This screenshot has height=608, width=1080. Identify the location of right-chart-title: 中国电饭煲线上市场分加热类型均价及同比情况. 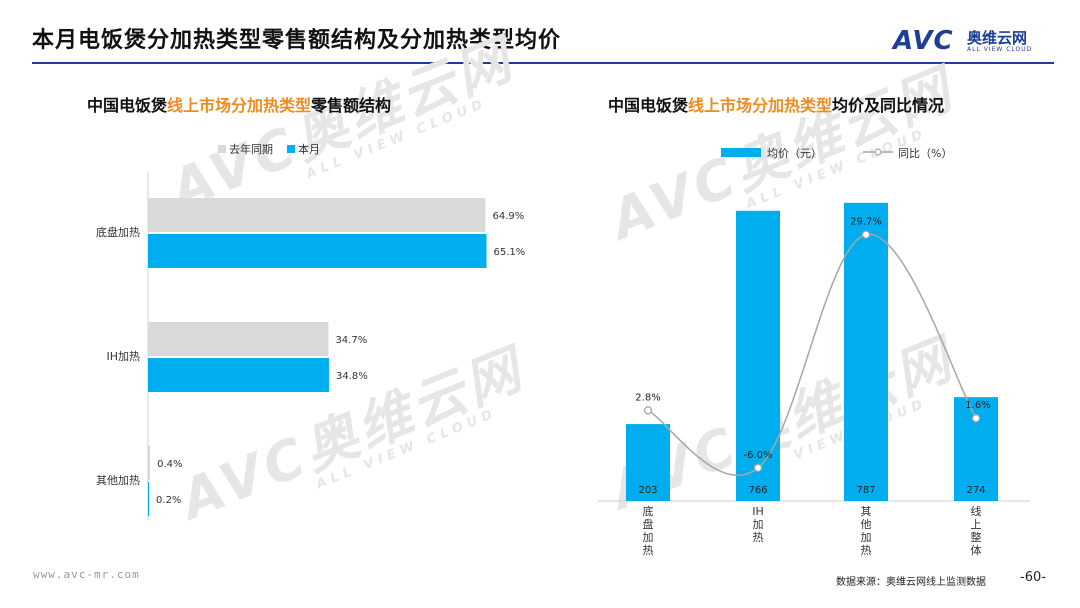
(776, 105).